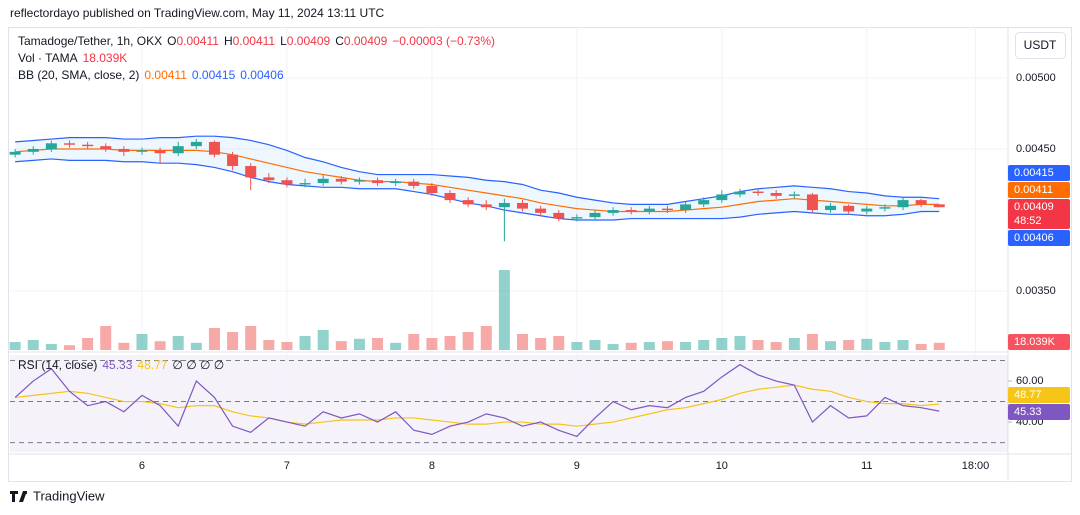  I want to click on brand-icon, so click(18, 496).